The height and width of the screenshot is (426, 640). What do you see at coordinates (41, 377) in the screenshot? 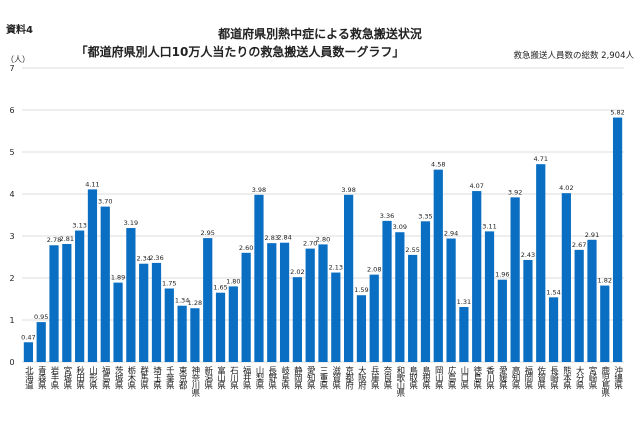
I see `x-tick-label: 青森県` at bounding box center [41, 377].